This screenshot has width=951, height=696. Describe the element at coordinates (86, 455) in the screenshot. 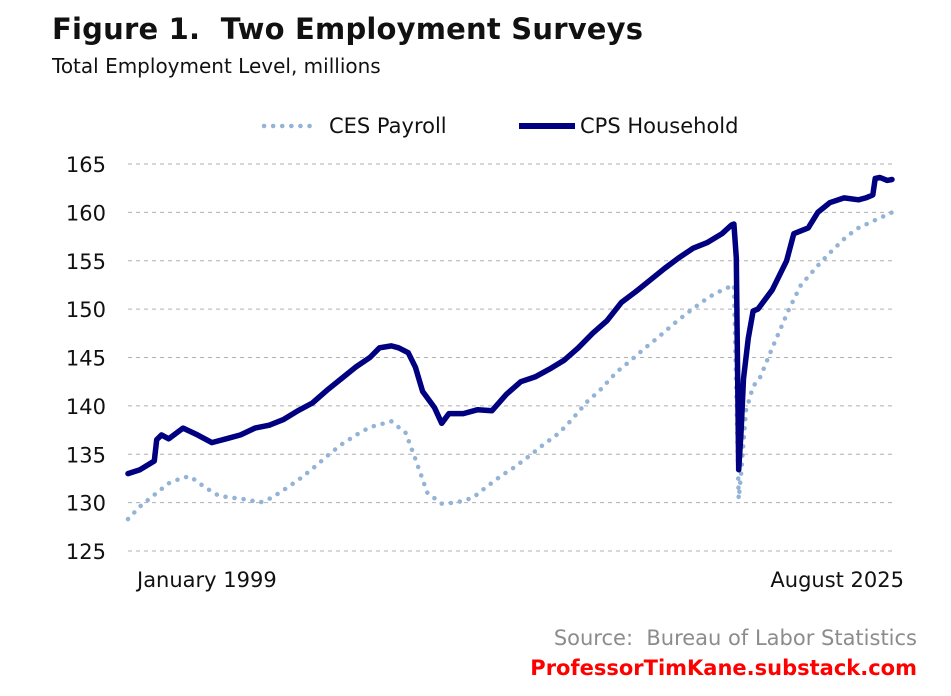

I see `y-tick-label: 135` at that location.